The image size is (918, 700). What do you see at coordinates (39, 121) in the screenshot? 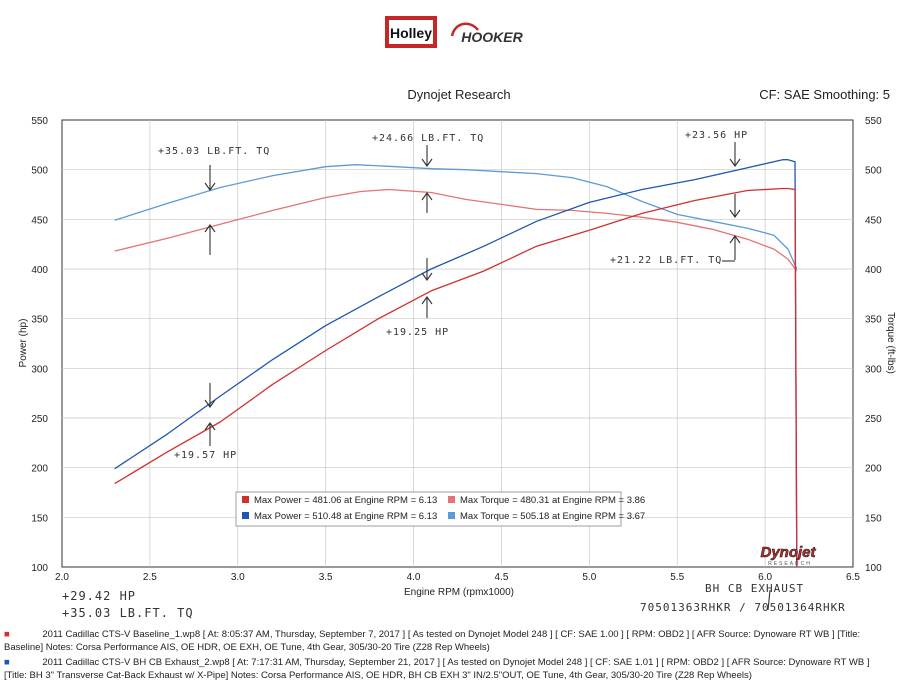
I see `y-tick-label-left: 550` at bounding box center [39, 121].